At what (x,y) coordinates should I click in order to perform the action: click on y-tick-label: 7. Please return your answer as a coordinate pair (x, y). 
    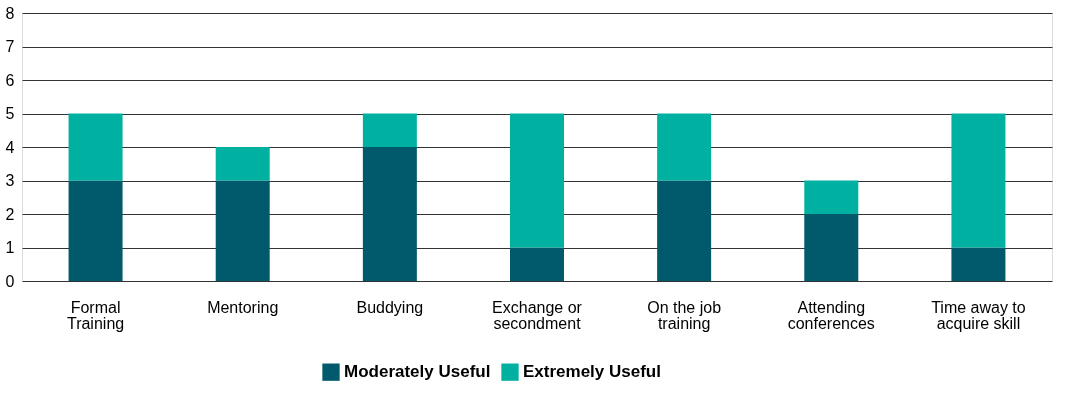
    Looking at the image, I should click on (10, 46).